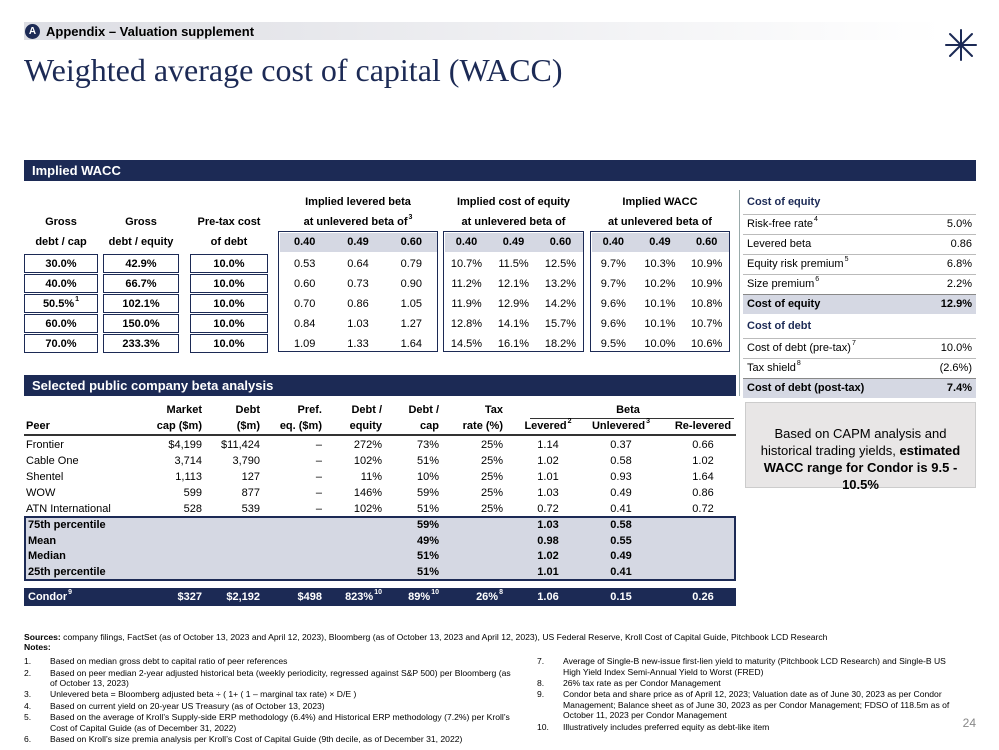  Describe the element at coordinates (358, 221) in the screenshot. I see `group-header: at unlevered beta of3` at that location.